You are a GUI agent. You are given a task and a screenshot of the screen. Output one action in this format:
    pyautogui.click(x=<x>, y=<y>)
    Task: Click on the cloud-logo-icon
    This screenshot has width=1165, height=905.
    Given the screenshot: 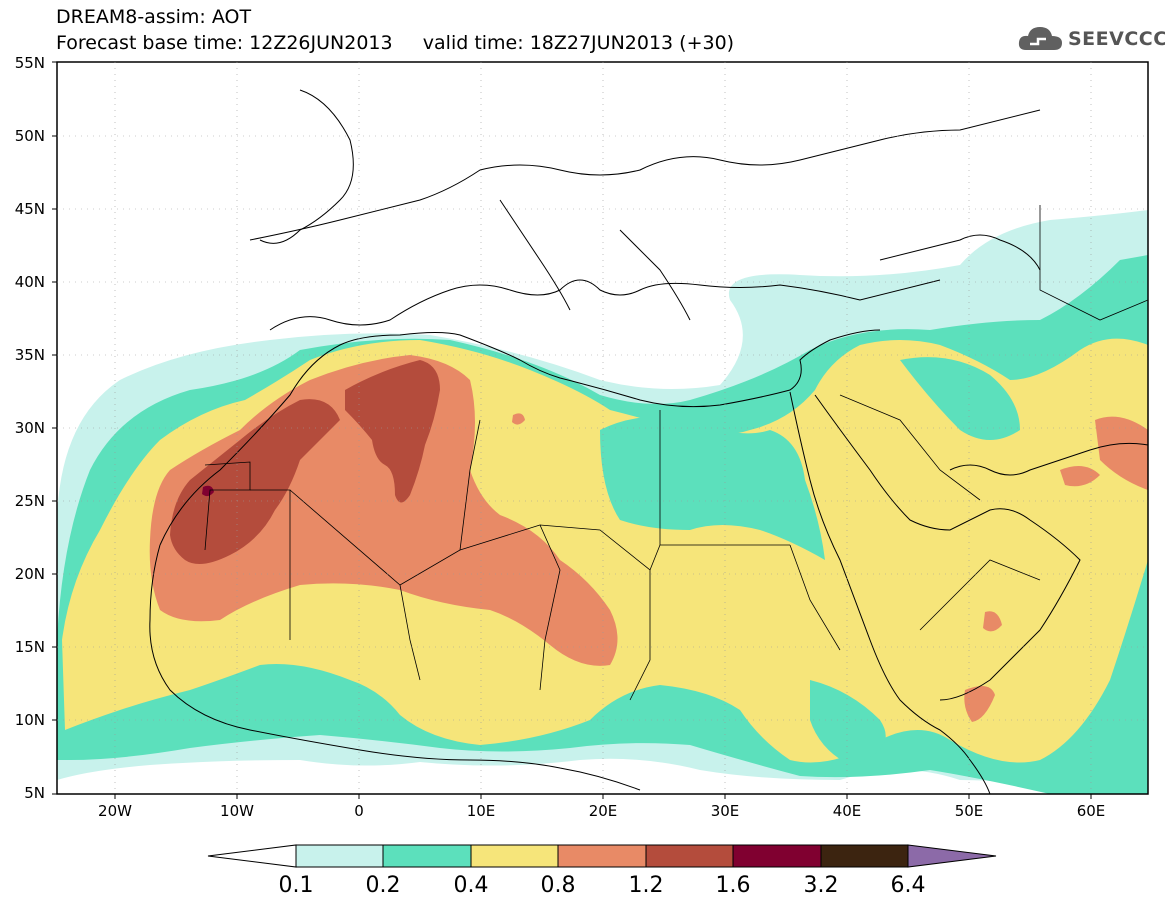 What is the action you would take?
    pyautogui.click(x=1040, y=38)
    